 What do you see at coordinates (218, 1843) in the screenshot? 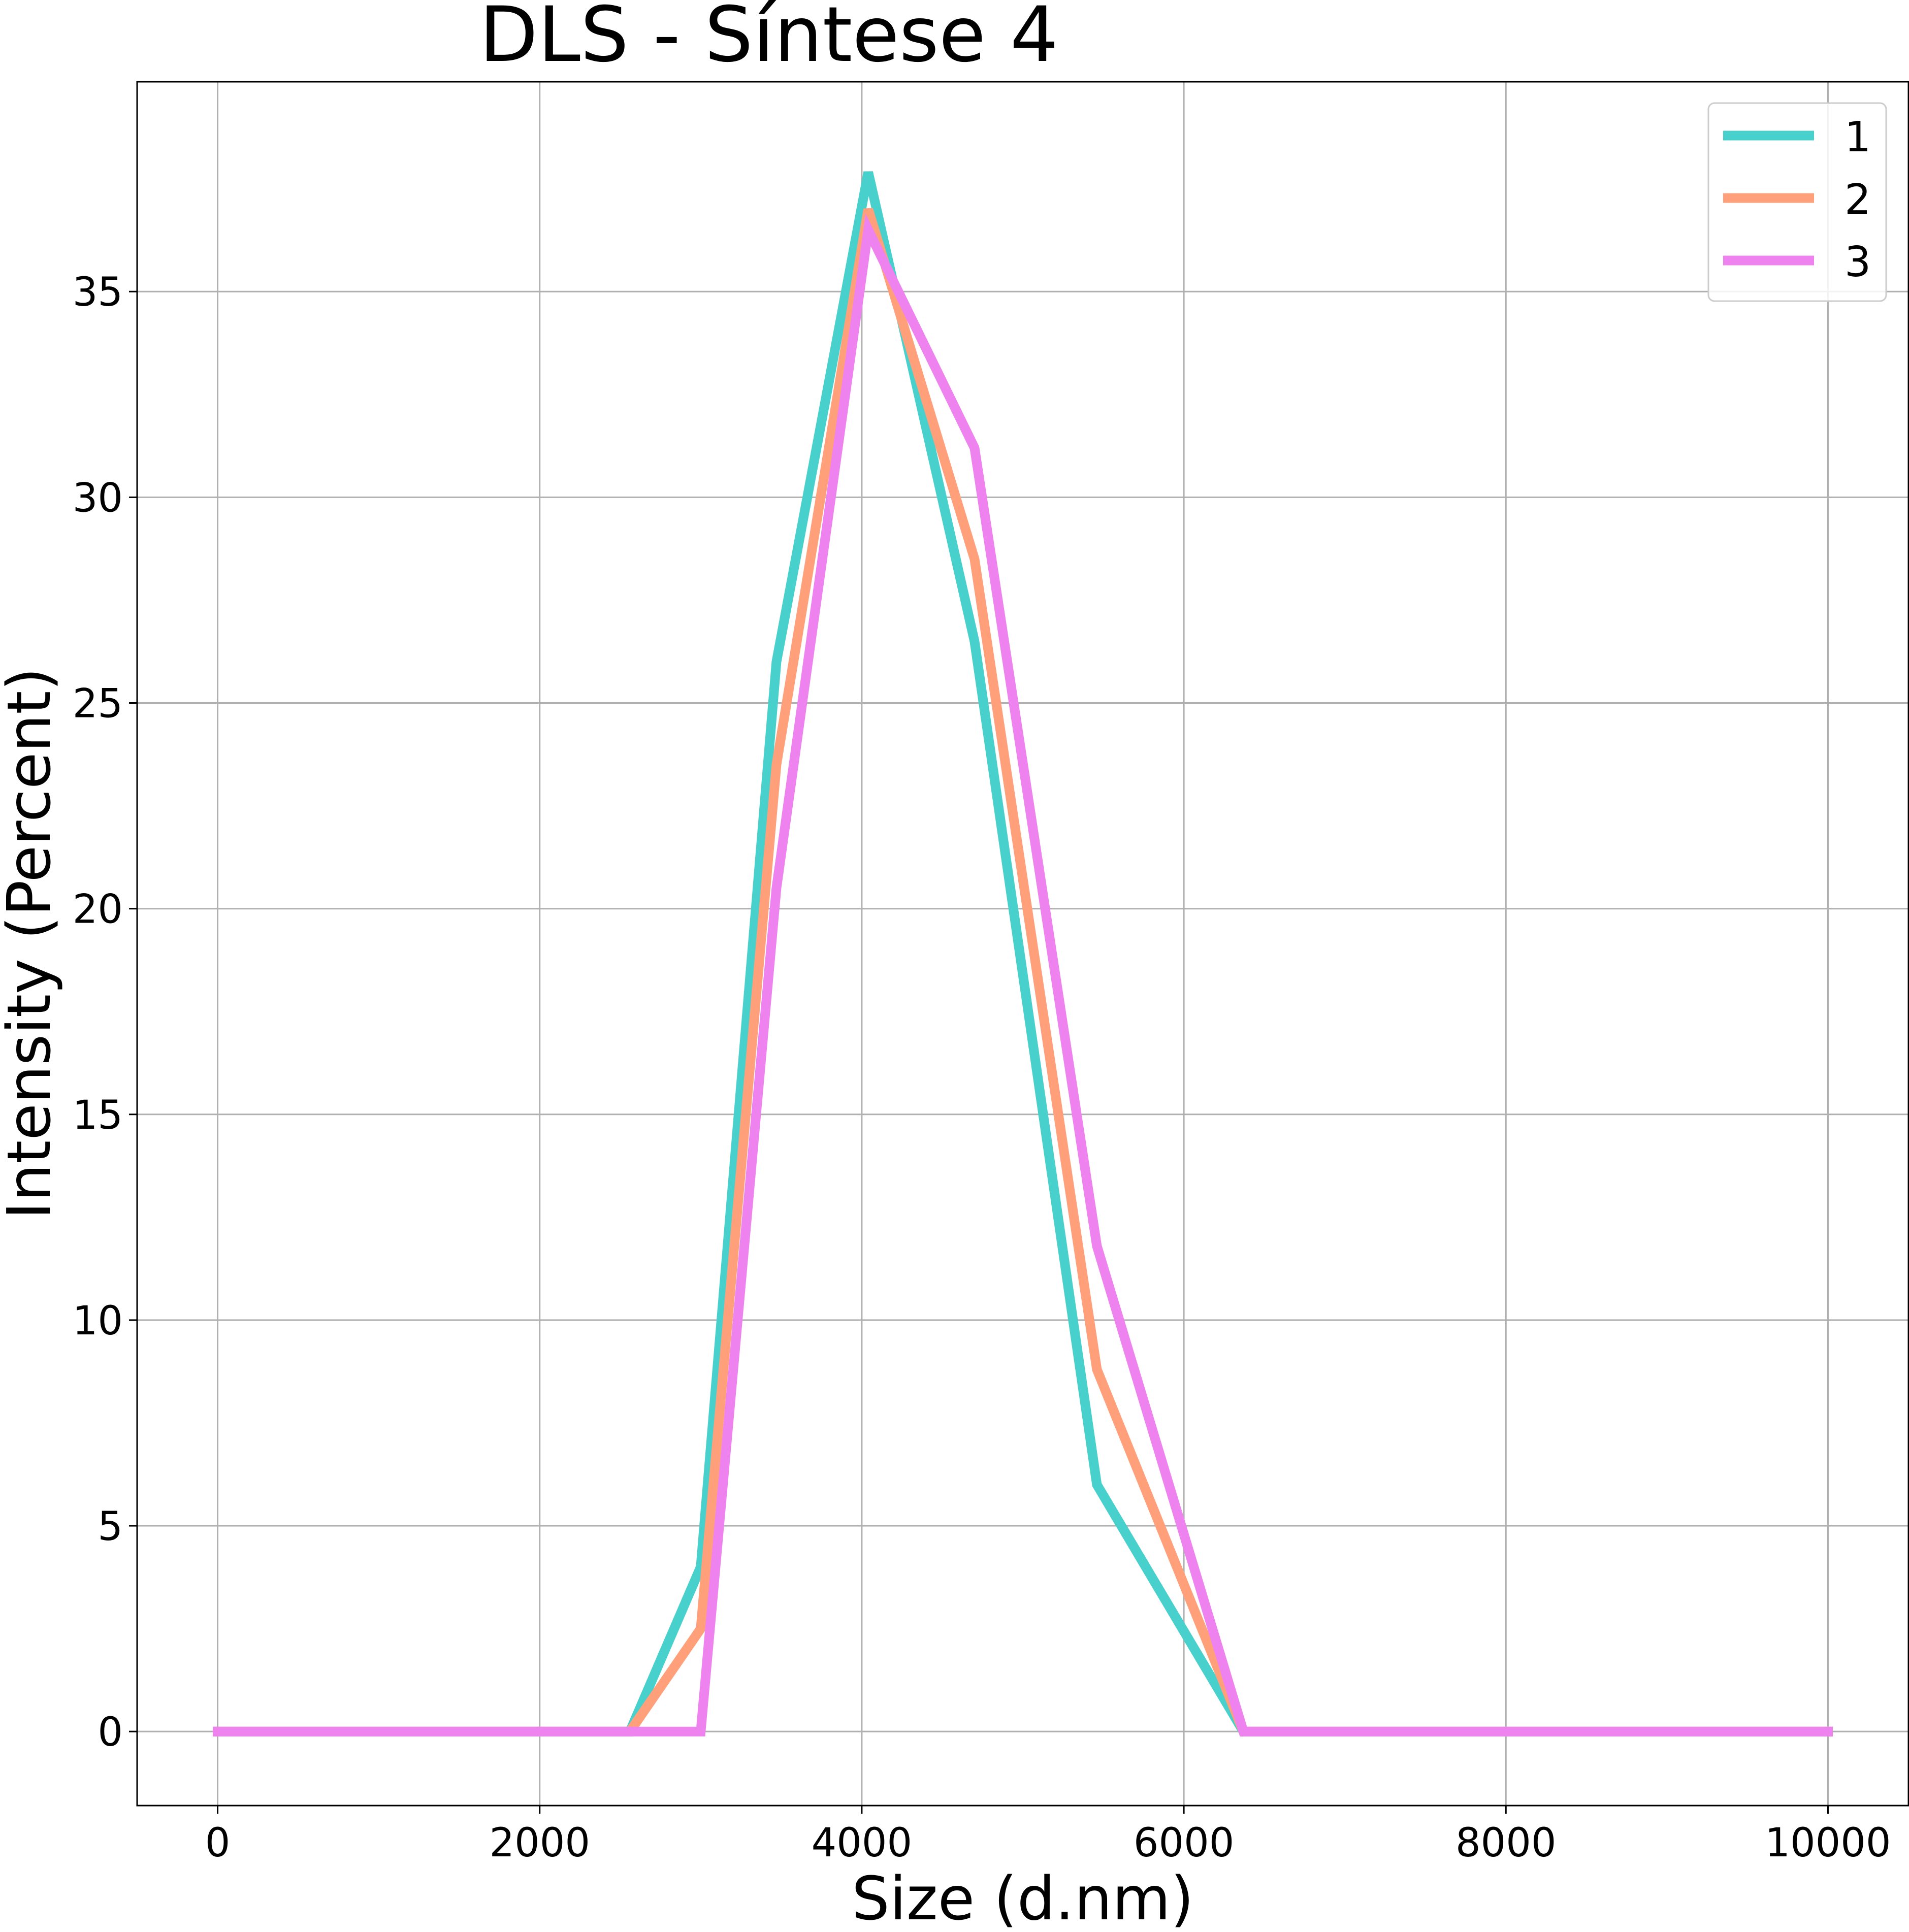
I see `x-tick-label: 0` at bounding box center [218, 1843].